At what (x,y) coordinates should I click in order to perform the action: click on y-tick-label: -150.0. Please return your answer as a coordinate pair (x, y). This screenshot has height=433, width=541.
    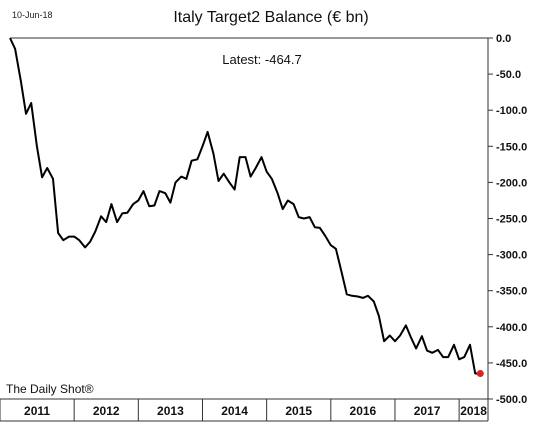
    Looking at the image, I should click on (511, 147).